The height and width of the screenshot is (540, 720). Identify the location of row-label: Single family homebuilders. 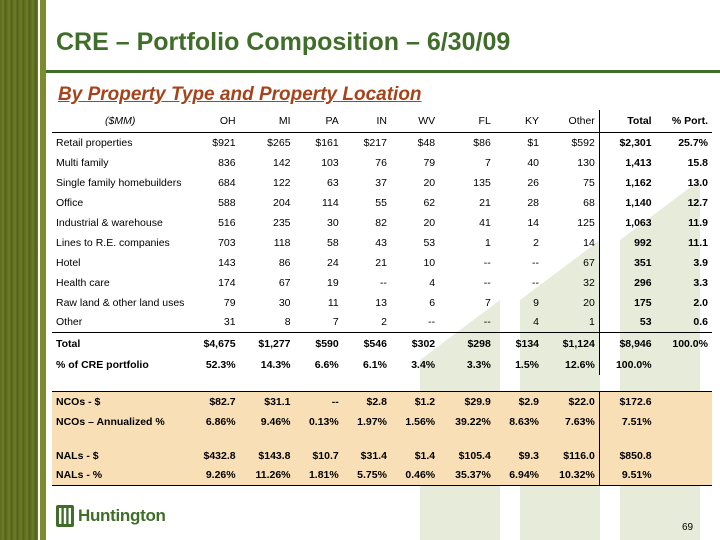
(119, 182).